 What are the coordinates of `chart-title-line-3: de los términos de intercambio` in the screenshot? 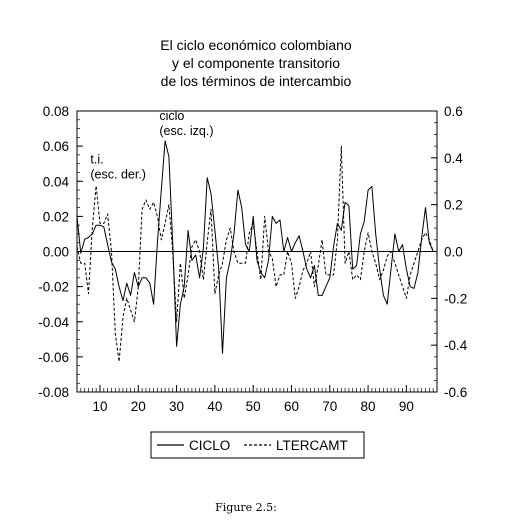 It's located at (256, 81).